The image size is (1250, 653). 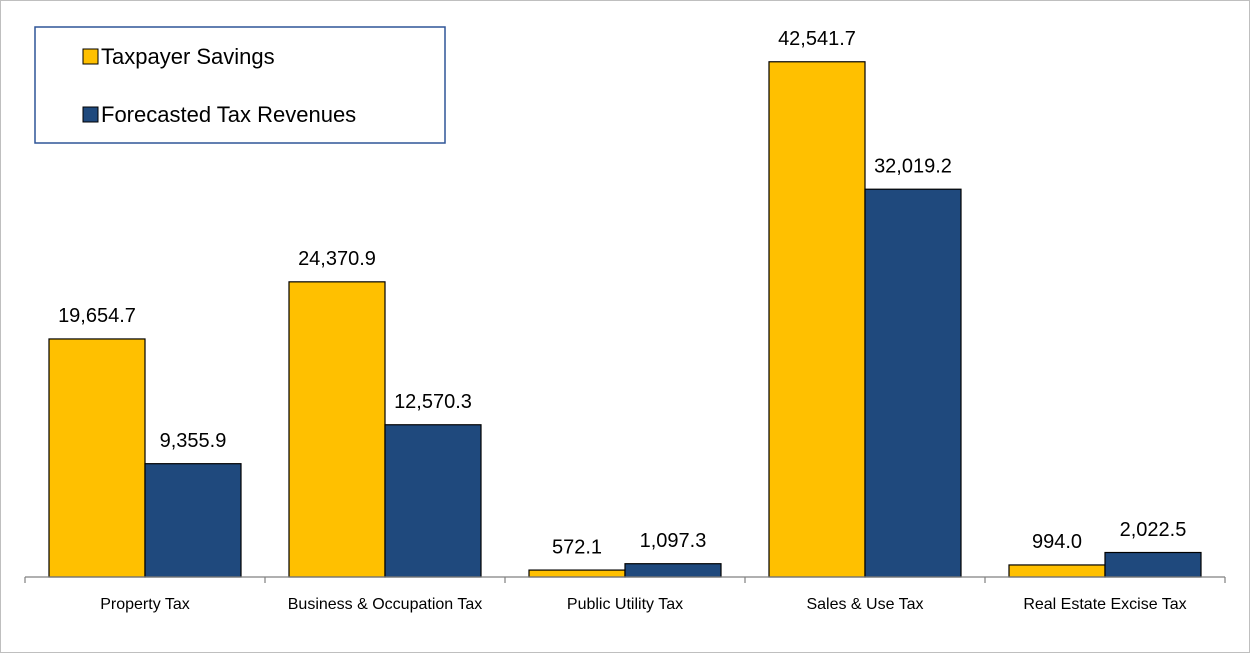 What do you see at coordinates (433, 402) in the screenshot?
I see `data-label: 12,570.3` at bounding box center [433, 402].